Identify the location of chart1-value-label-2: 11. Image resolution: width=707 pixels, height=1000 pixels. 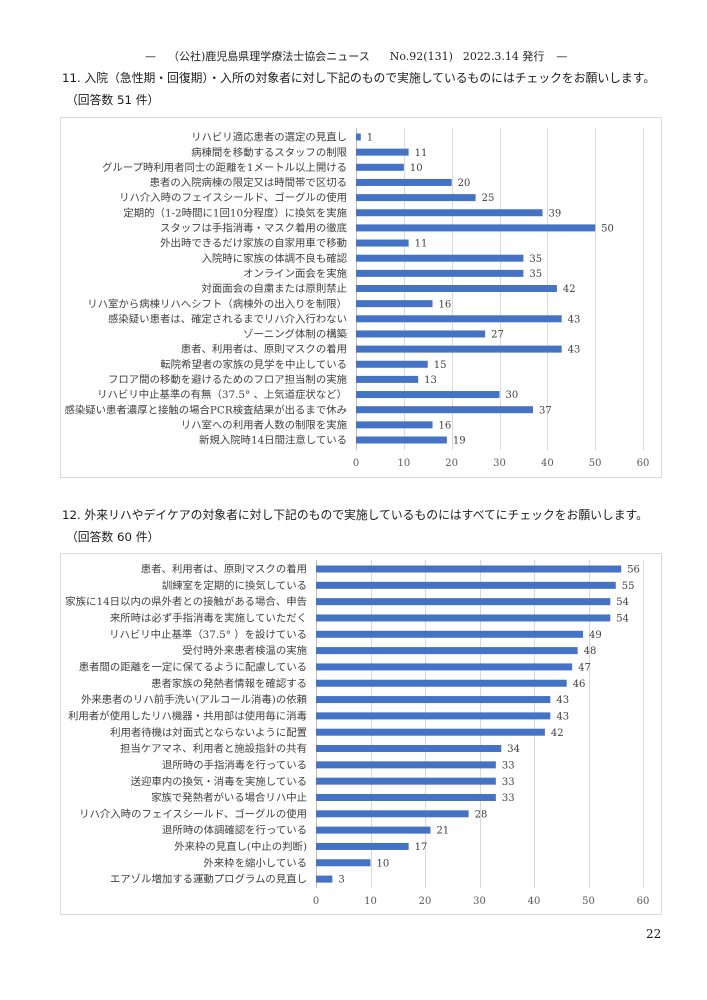
(421, 153).